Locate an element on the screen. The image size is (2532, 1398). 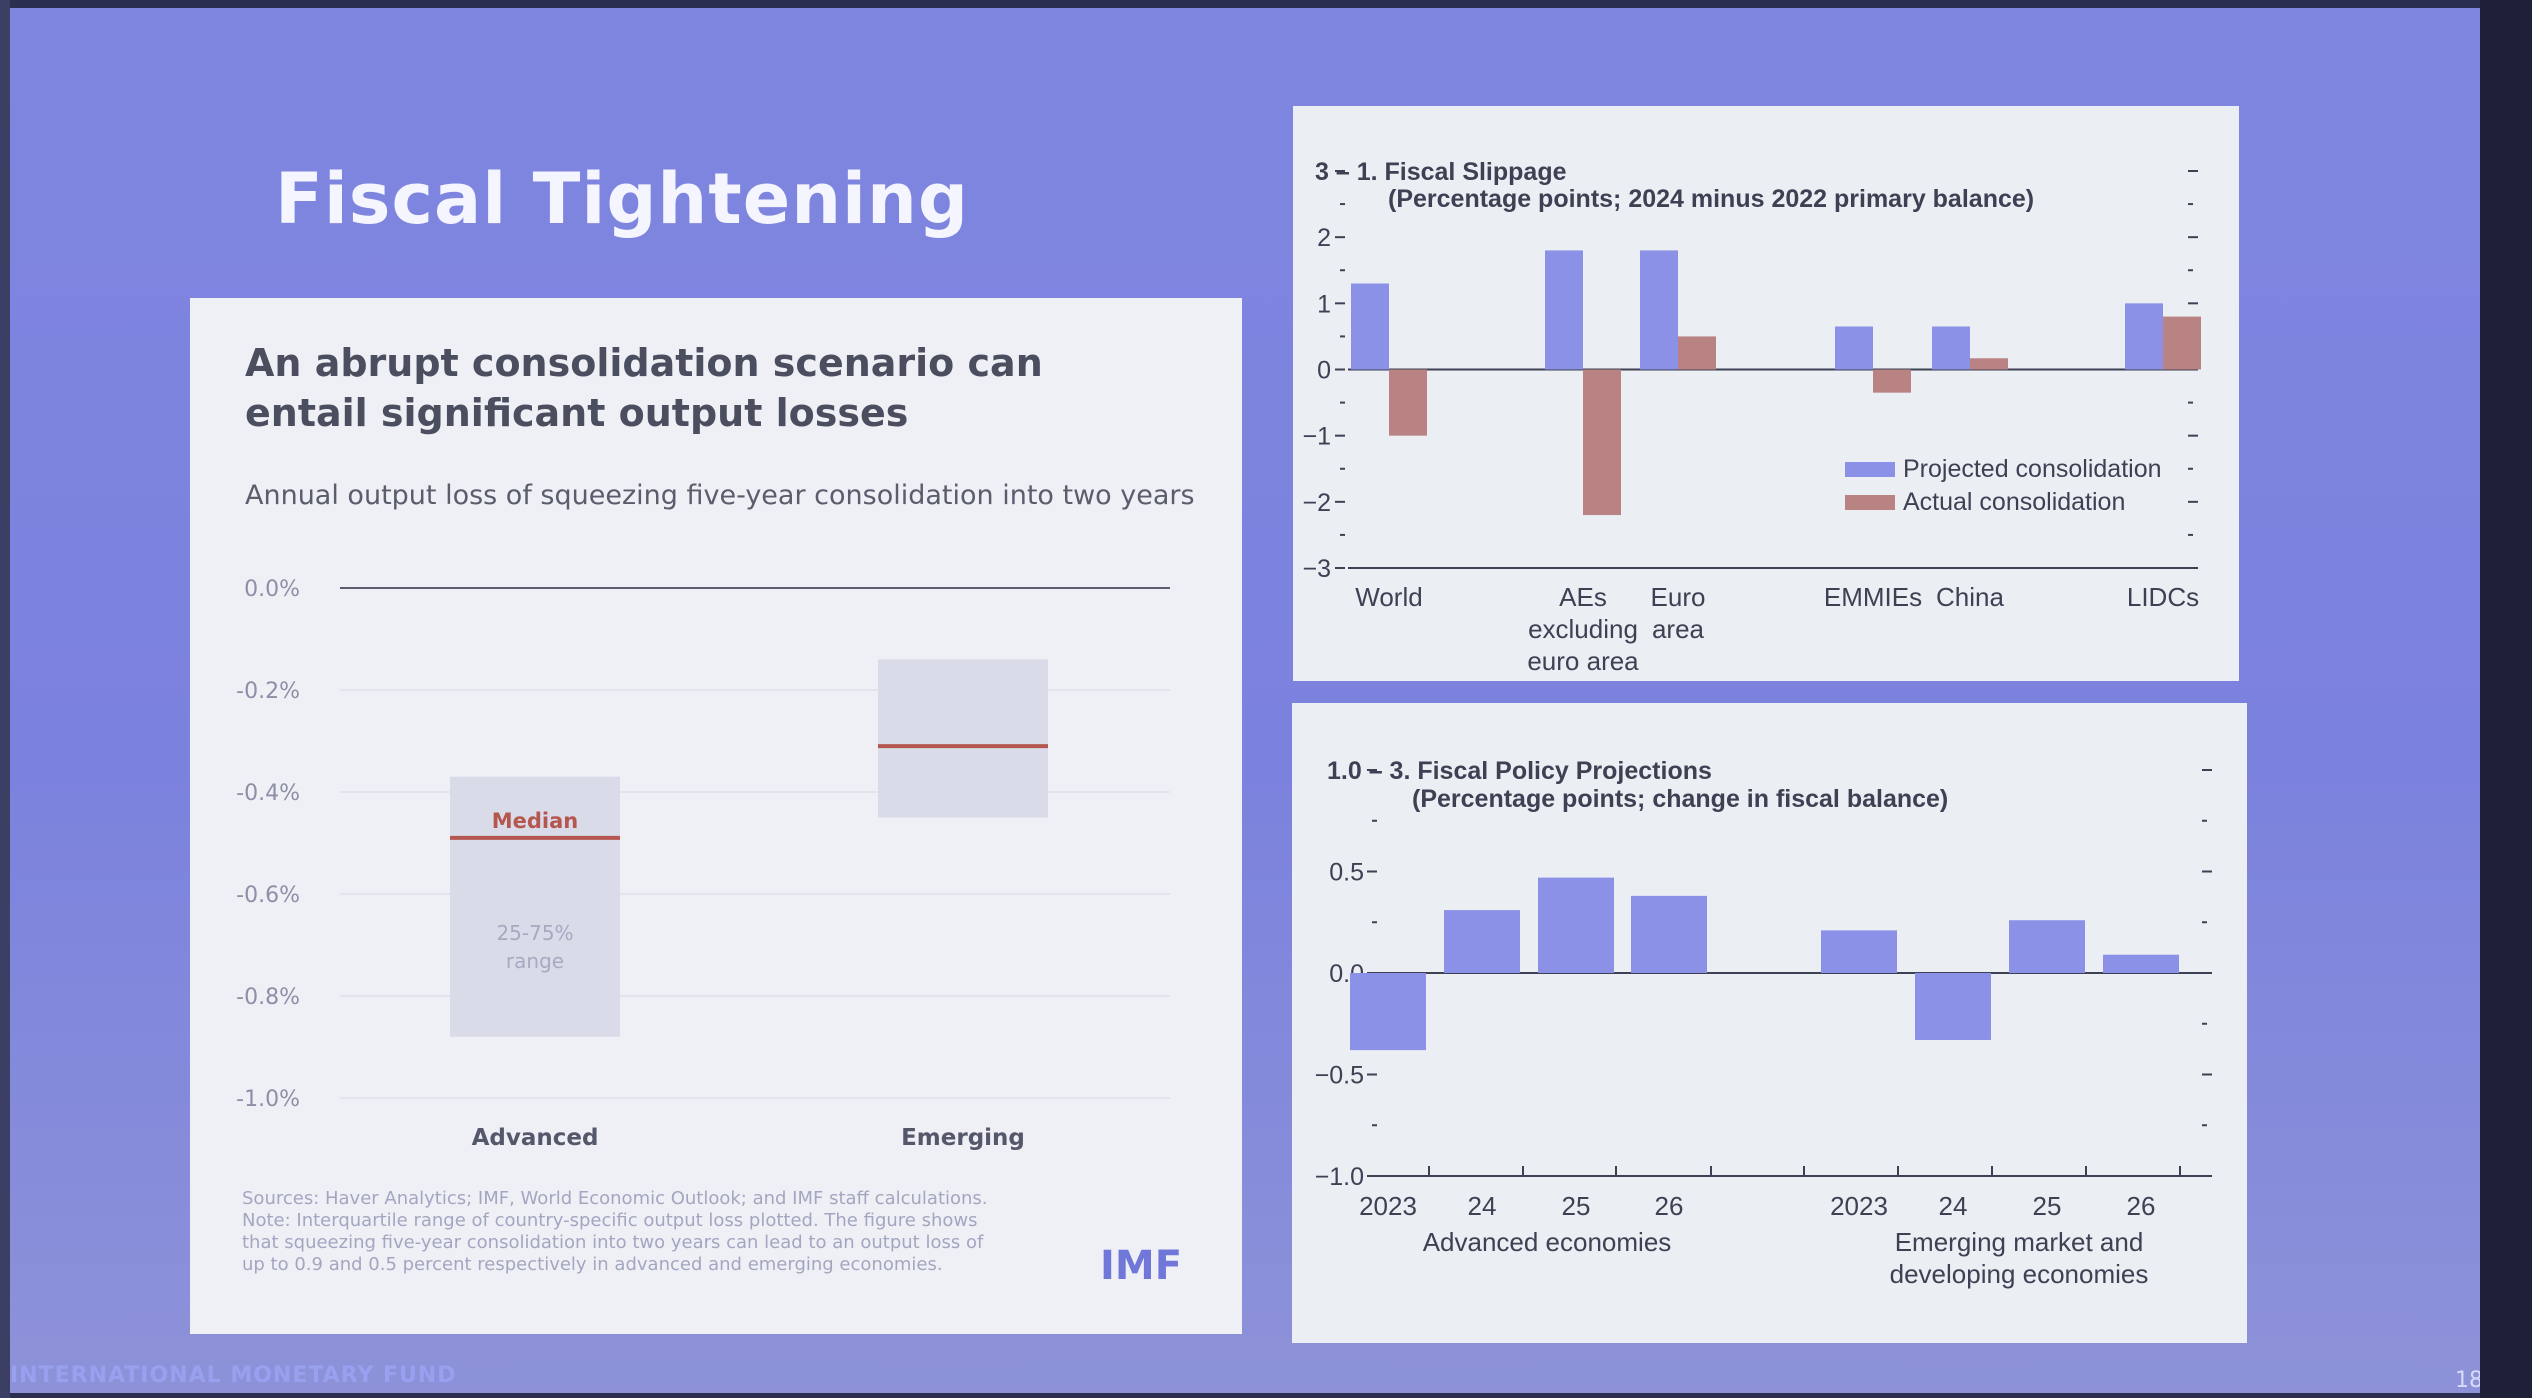
y-tick-label: -1.0% is located at coordinates (268, 1099).